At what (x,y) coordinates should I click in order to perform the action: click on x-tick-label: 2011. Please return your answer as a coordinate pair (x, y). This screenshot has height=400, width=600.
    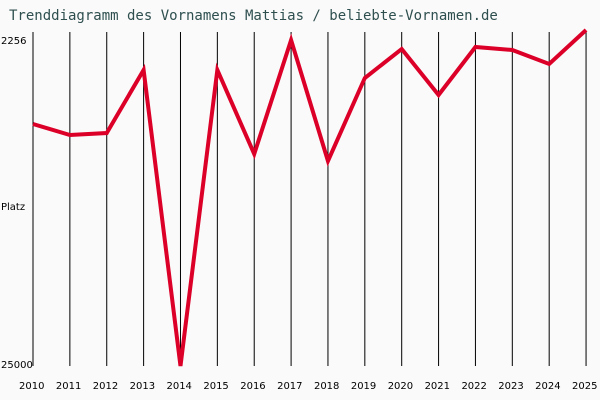
    Looking at the image, I should click on (68, 386).